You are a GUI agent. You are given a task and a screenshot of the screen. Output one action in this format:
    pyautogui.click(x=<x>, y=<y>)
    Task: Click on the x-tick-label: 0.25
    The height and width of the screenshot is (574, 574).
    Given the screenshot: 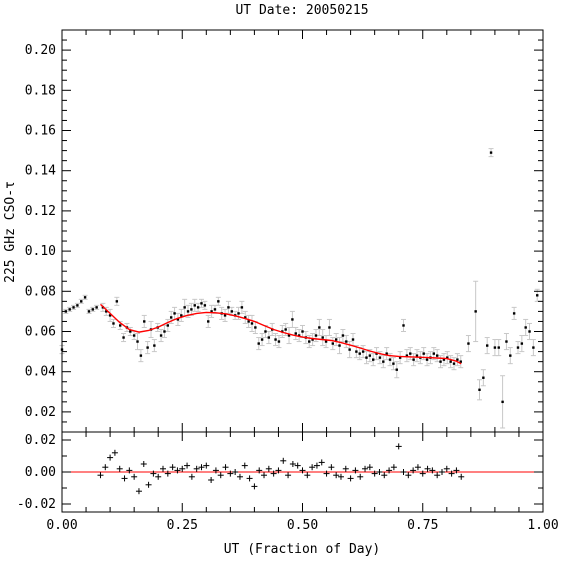 What is the action you would take?
    pyautogui.click(x=182, y=525)
    